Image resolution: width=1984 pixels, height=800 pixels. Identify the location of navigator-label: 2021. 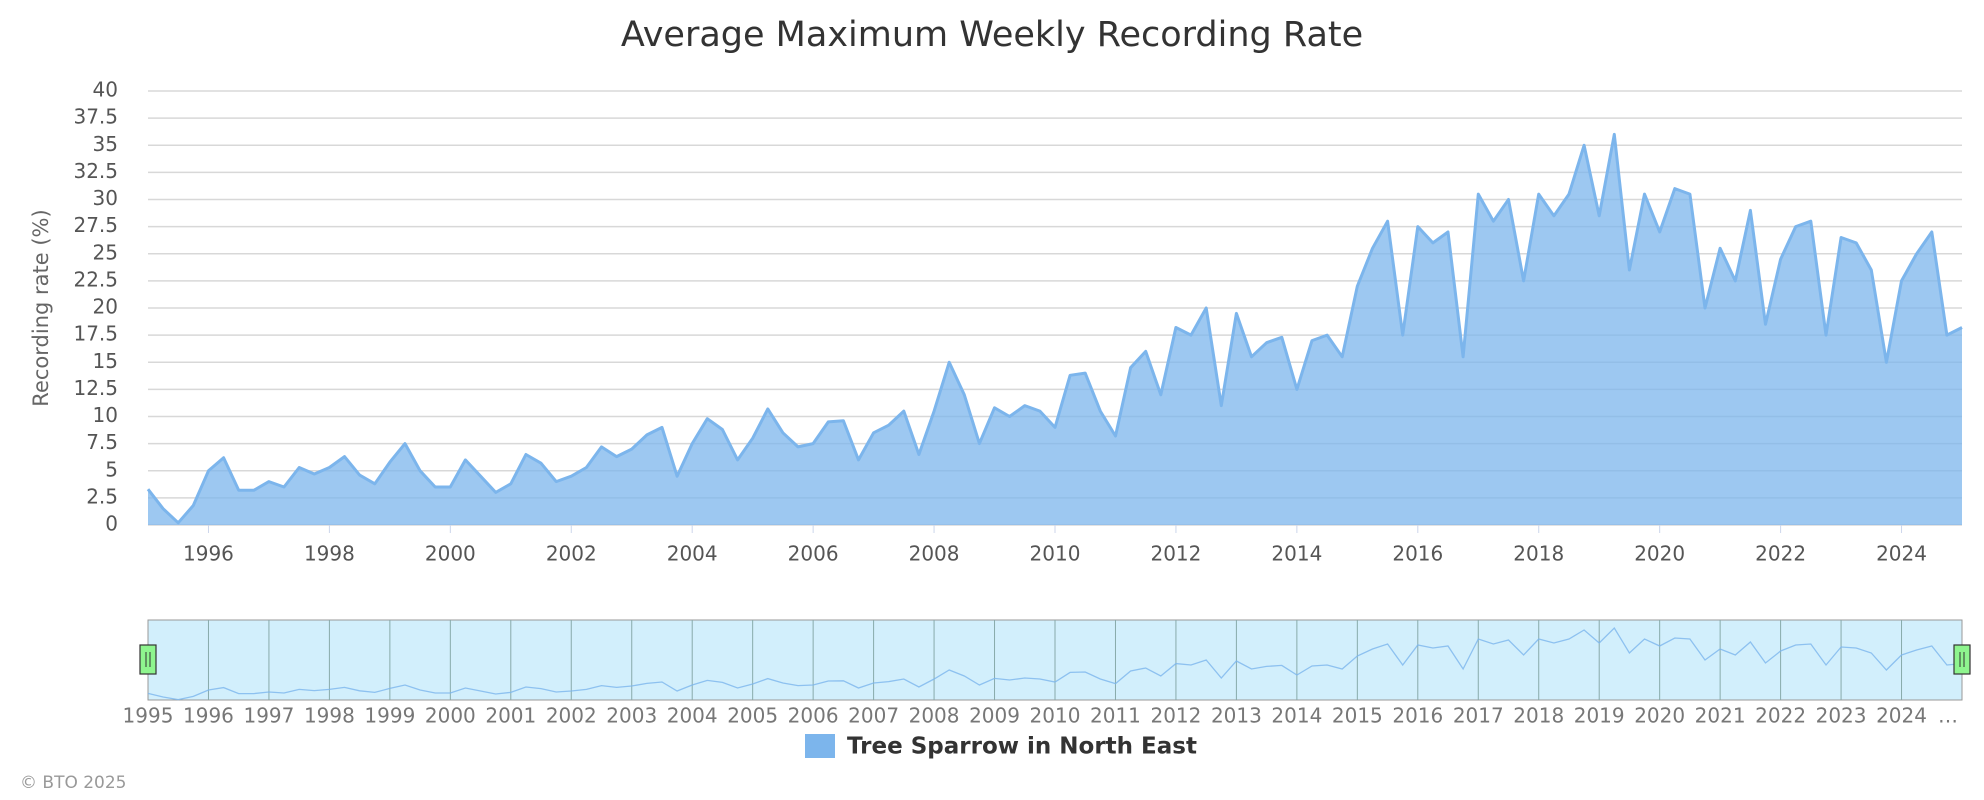
(1720, 716).